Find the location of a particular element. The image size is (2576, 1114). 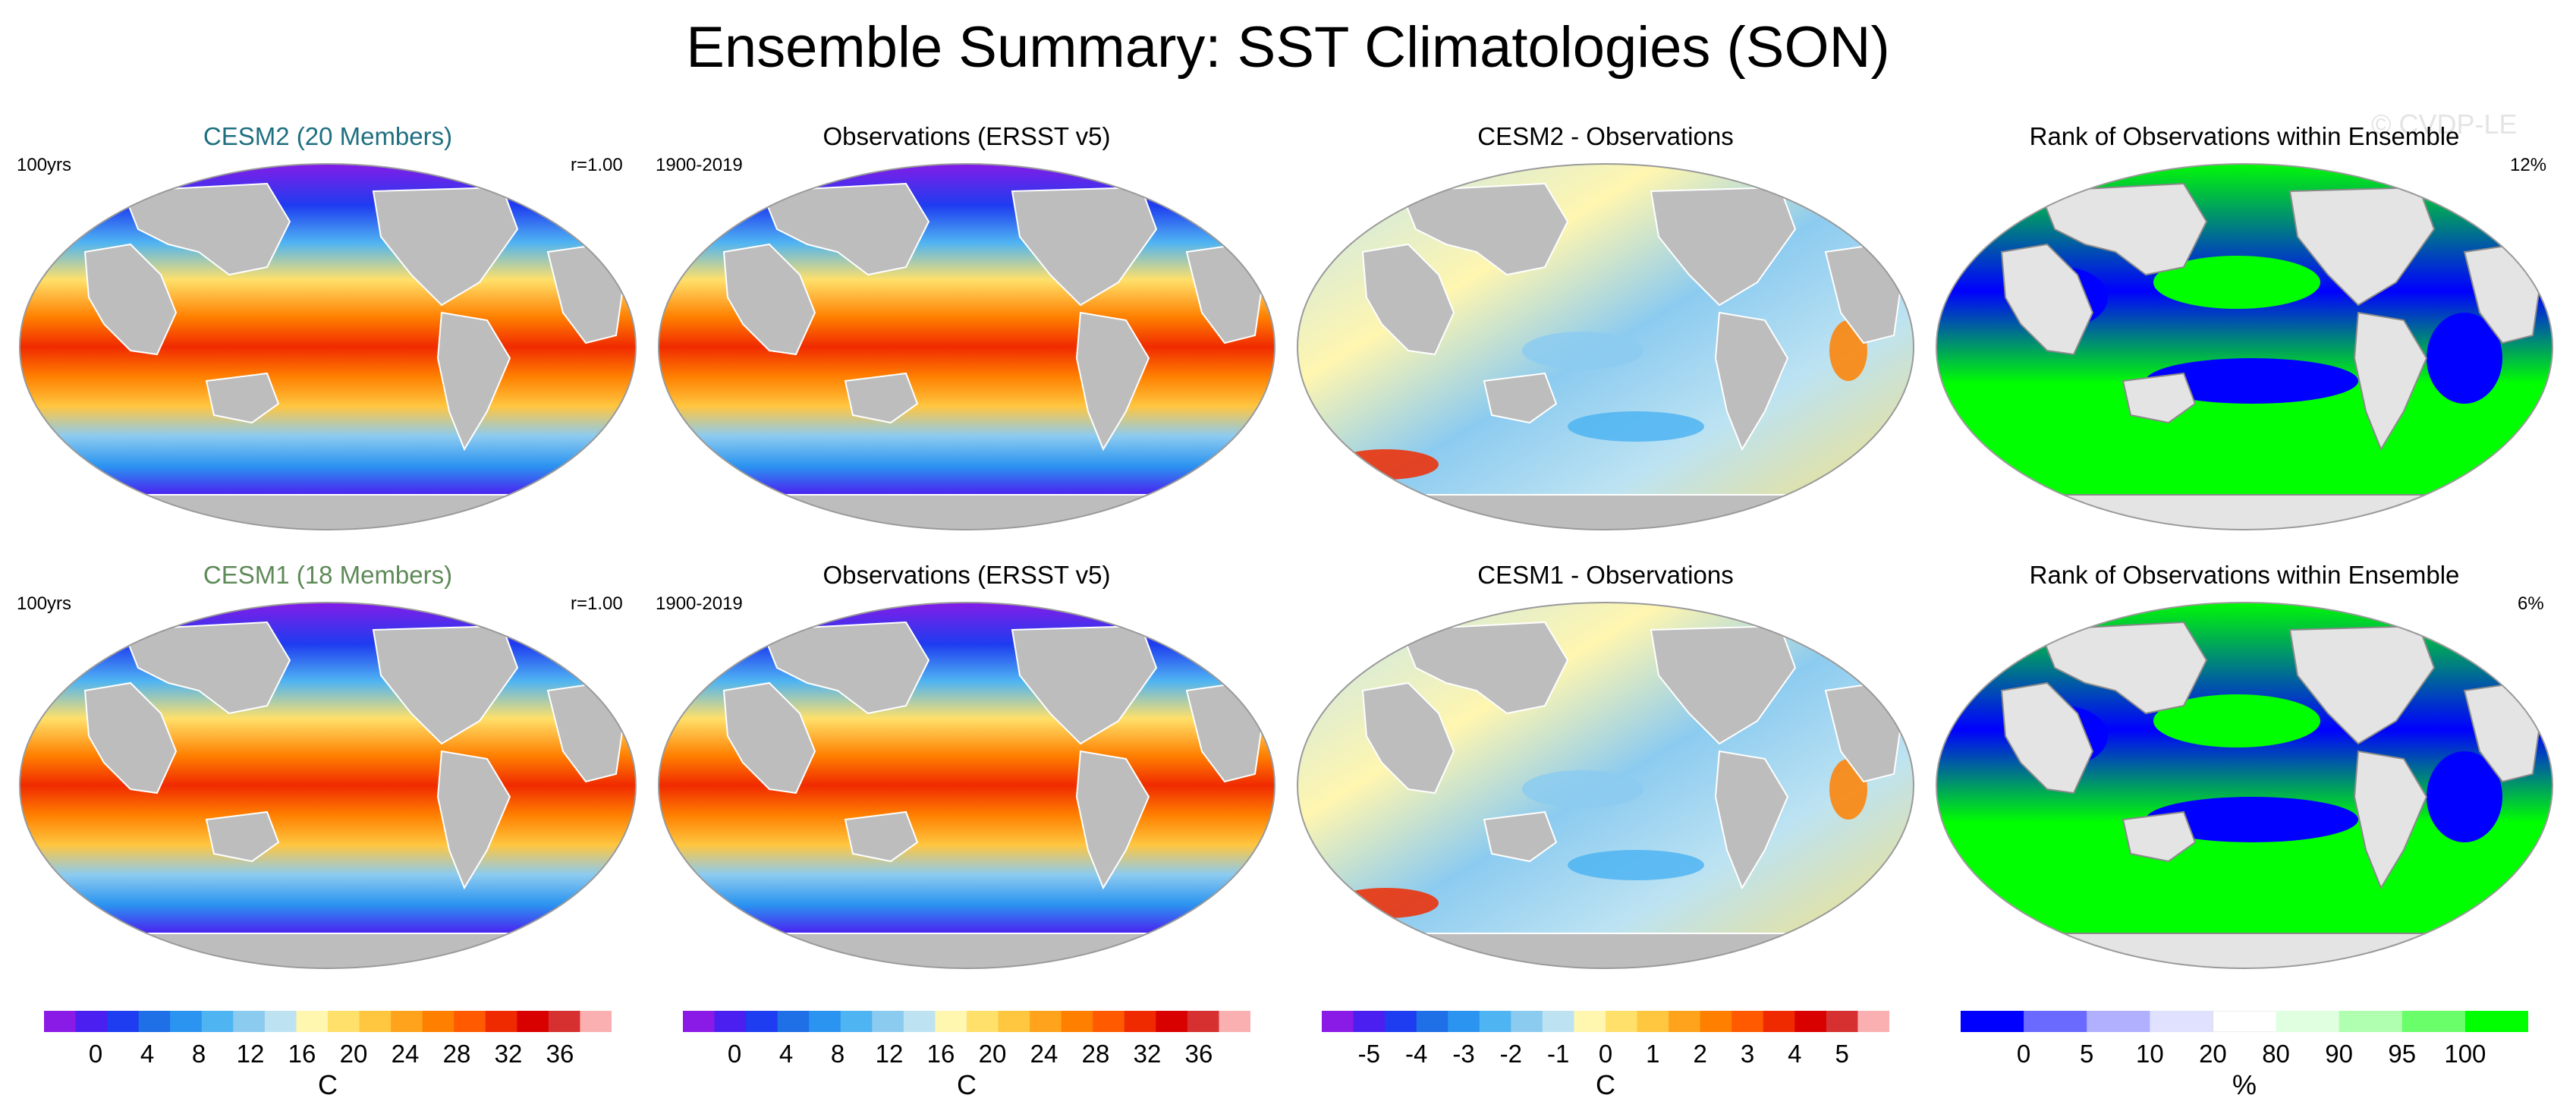

panel-title-0: CESM2 (20 Members) is located at coordinates (328, 136).